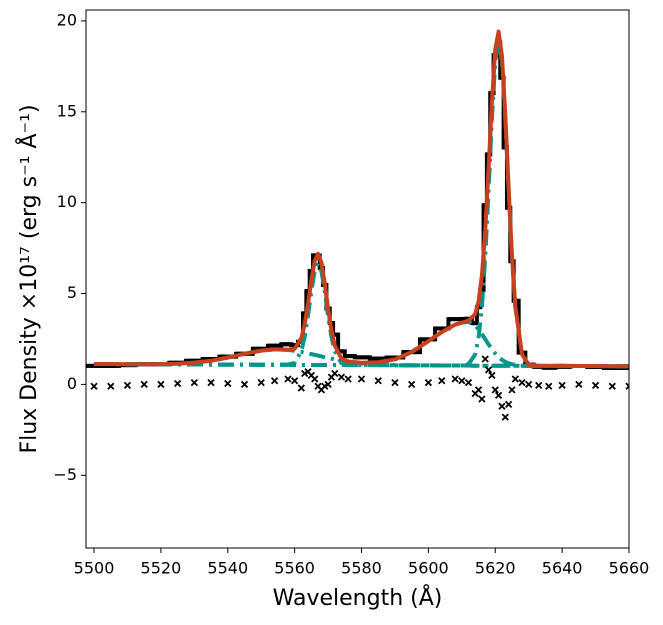 This screenshot has height=625, width=663. Describe the element at coordinates (65, 474) in the screenshot. I see `y-tick-label: −5` at that location.